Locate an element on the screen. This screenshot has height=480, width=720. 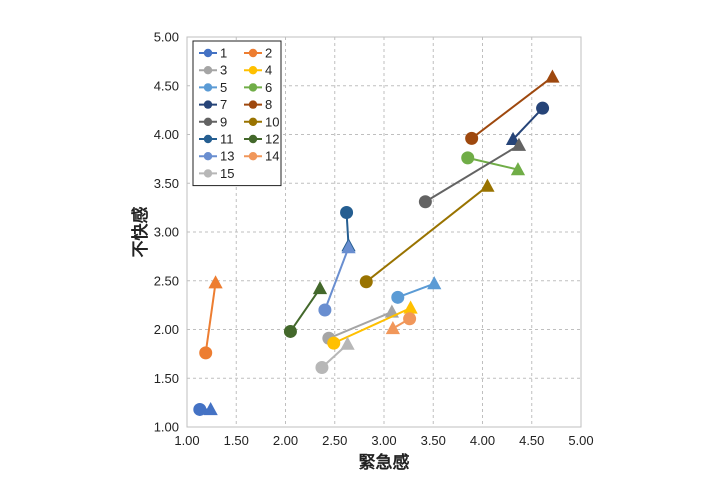
legend-item: 10 is located at coordinates (261, 121).